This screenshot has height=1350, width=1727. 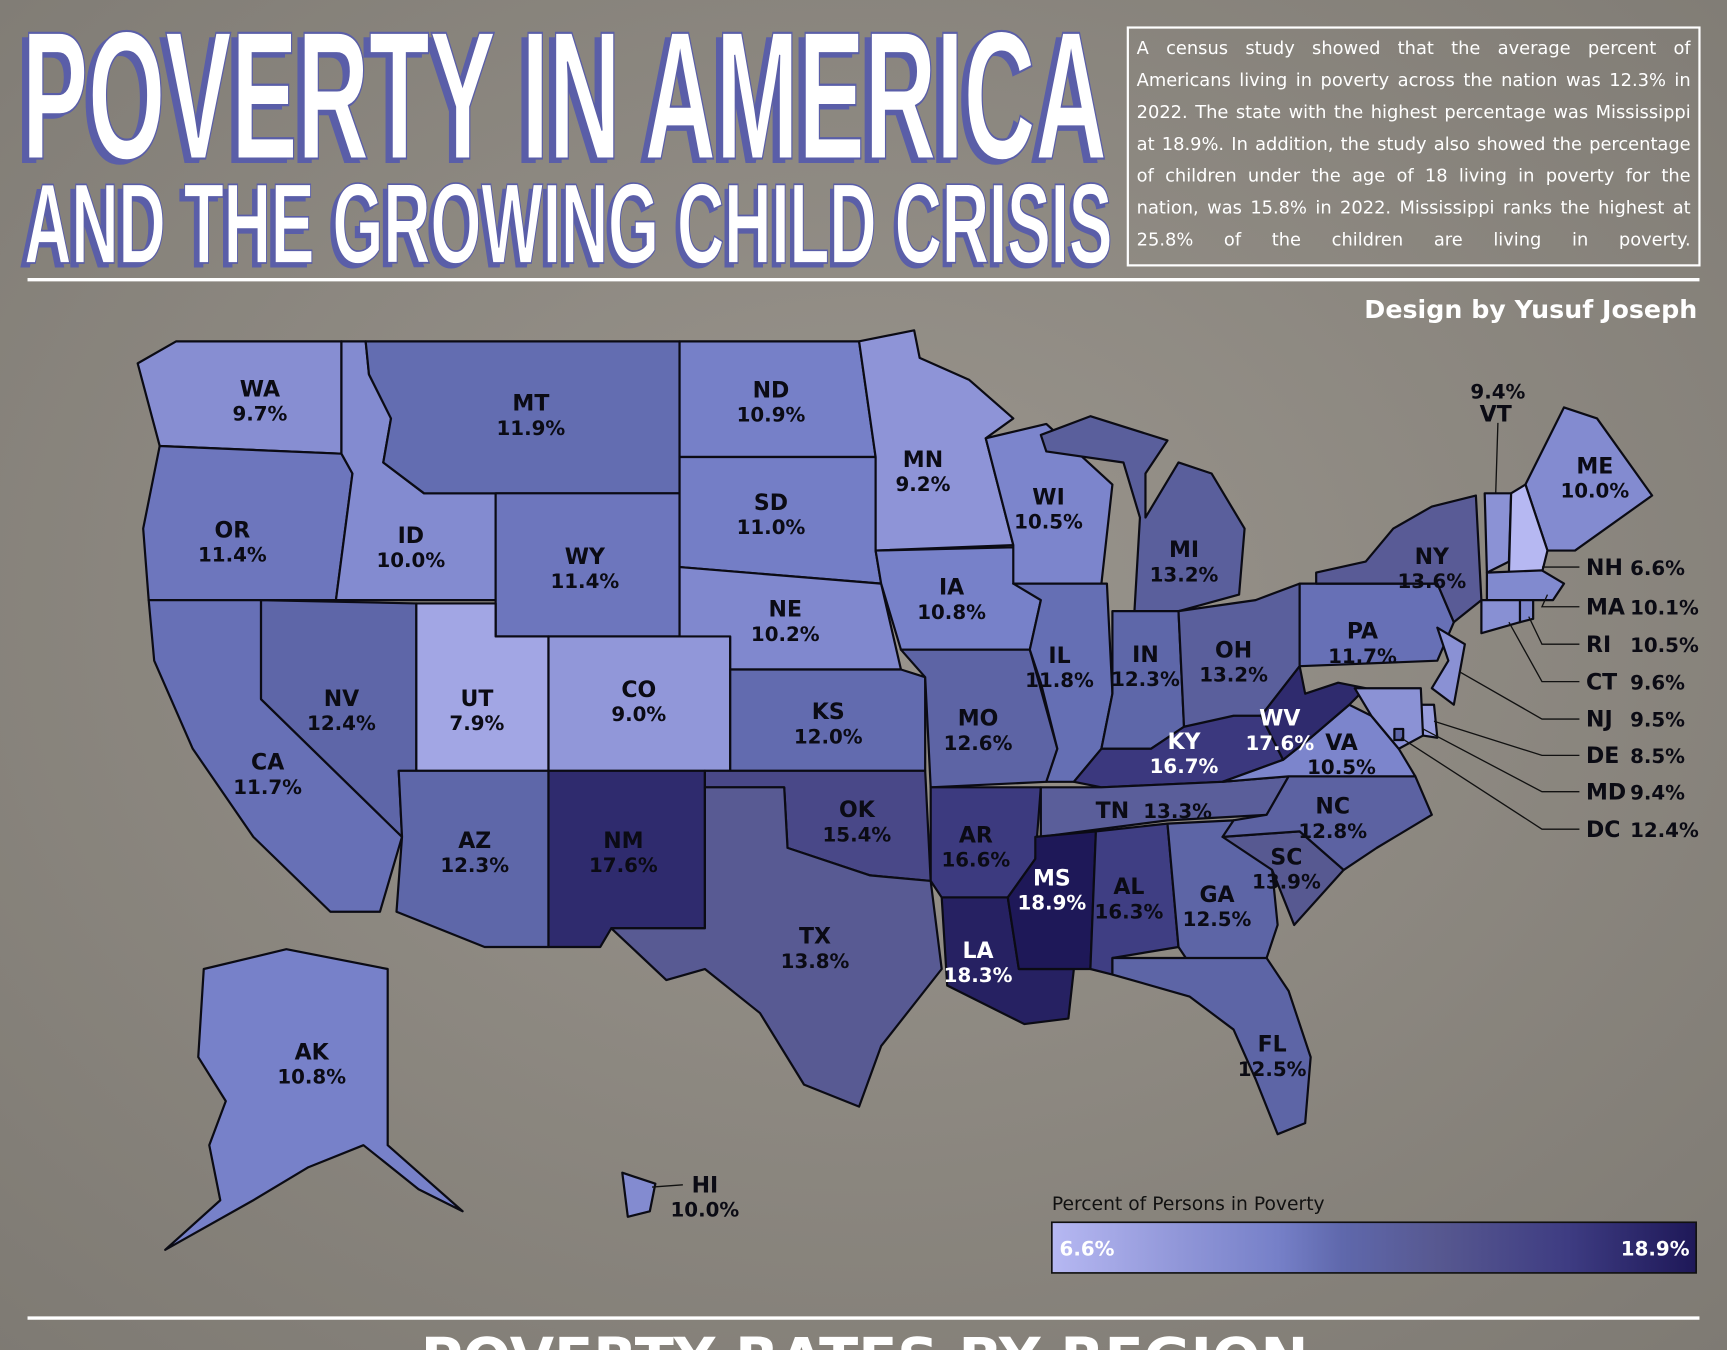 What do you see at coordinates (1530, 309) in the screenshot?
I see `credit: Design by Yusuf Joseph` at bounding box center [1530, 309].